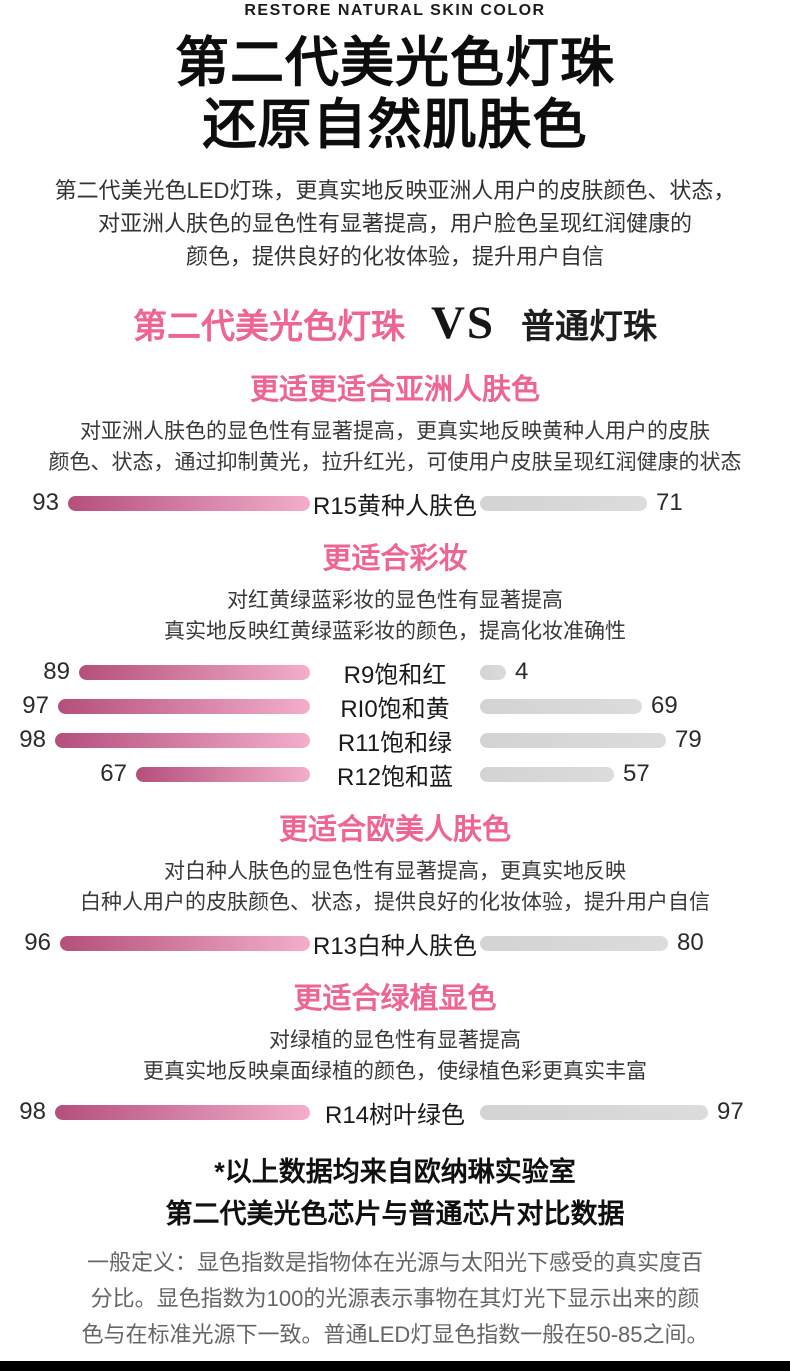 The image size is (790, 1371). I want to click on old-value: 71, so click(669, 502).